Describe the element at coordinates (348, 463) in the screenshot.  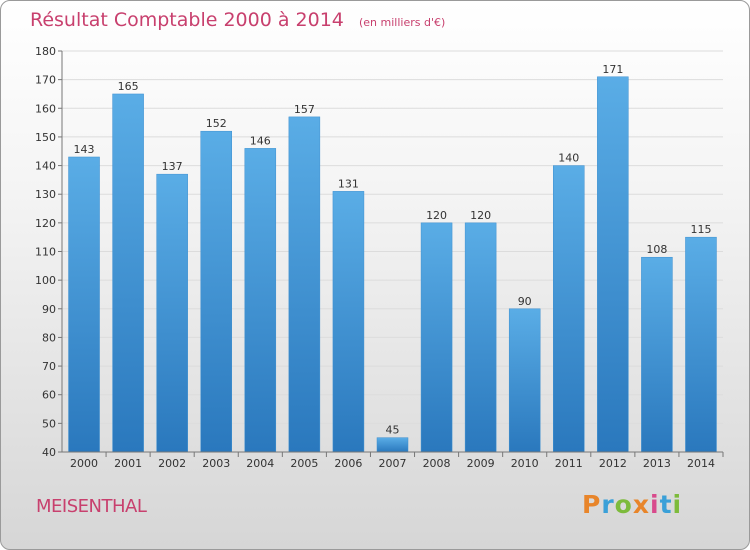
I see `x-tick-label: 2006` at that location.